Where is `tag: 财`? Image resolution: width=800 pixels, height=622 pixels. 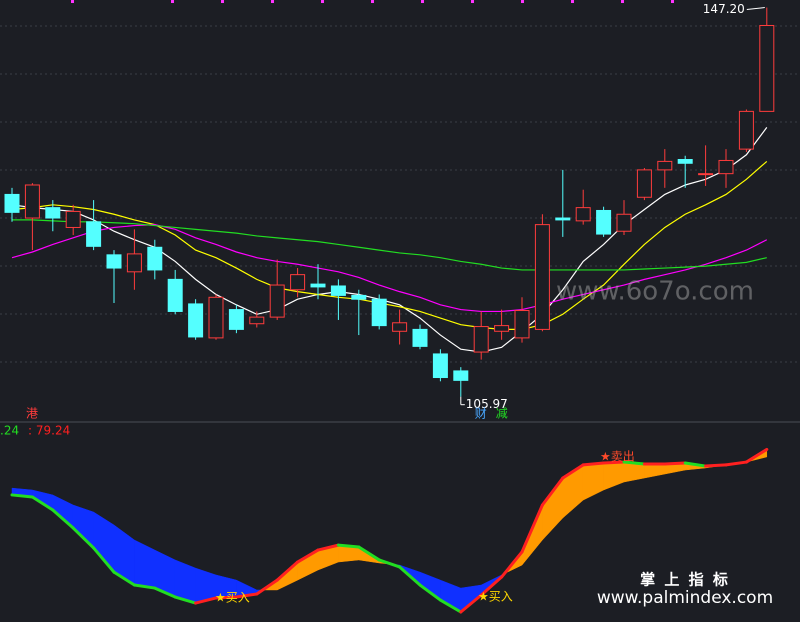
tag: 财 is located at coordinates (481, 414).